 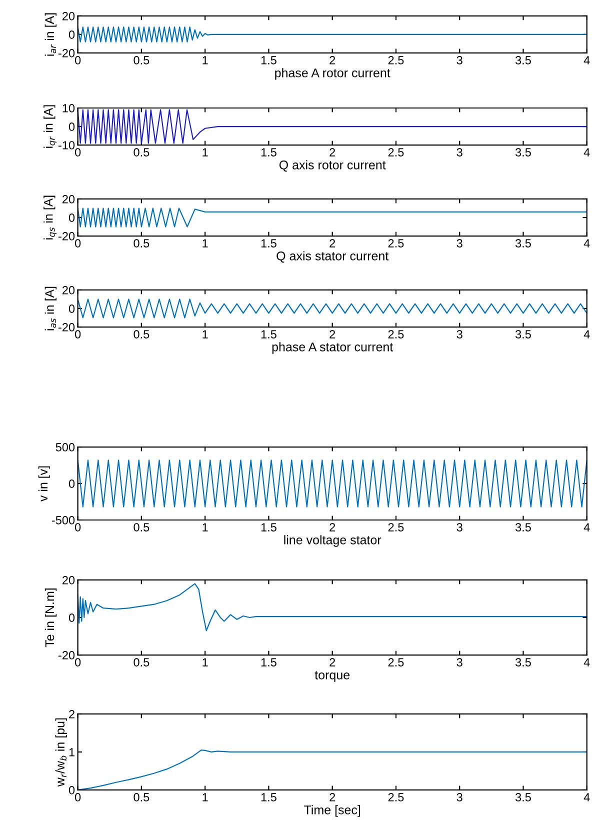 I want to click on y-tick-label: 10, so click(x=68, y=108).